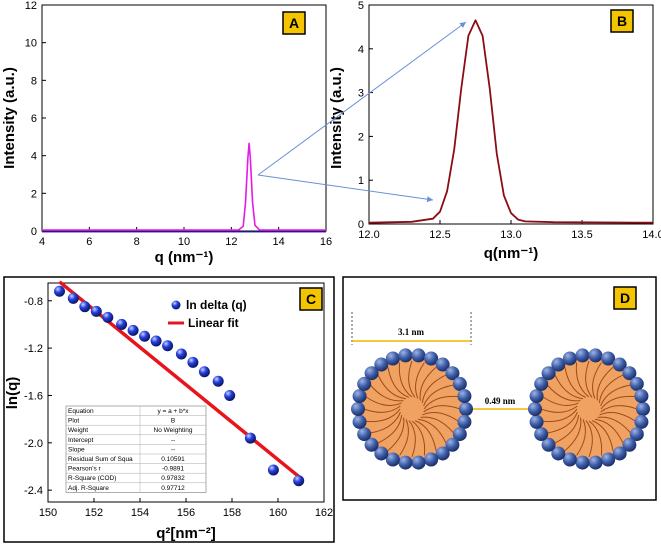  What do you see at coordinates (278, 513) in the screenshot?
I see `panel-c-xtick-label: 160` at bounding box center [278, 513].